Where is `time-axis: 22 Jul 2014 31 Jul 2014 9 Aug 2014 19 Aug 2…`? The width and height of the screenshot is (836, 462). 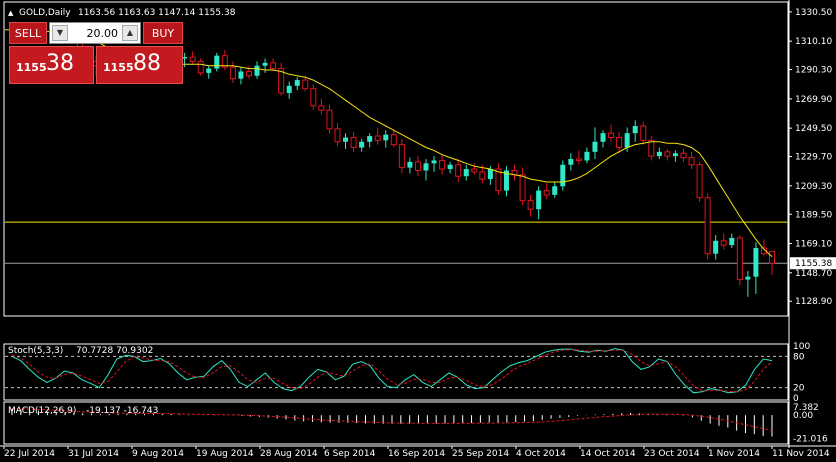 time-axis: 22 Jul 2014 31 Jul 2014 9 Aug 2014 19 Aug 2… is located at coordinates (416, 452).